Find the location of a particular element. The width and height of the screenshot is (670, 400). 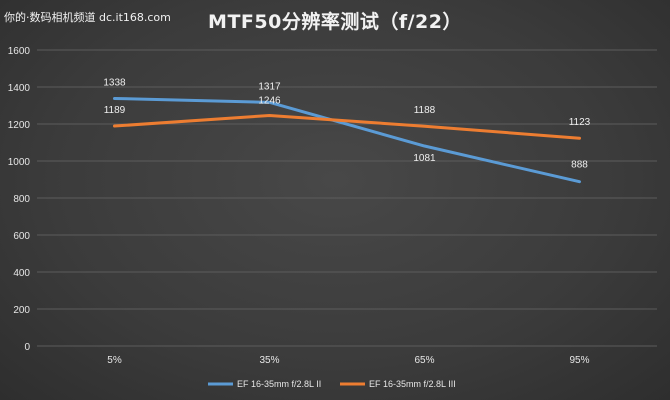

x-tick-label: 65% is located at coordinates (424, 360).